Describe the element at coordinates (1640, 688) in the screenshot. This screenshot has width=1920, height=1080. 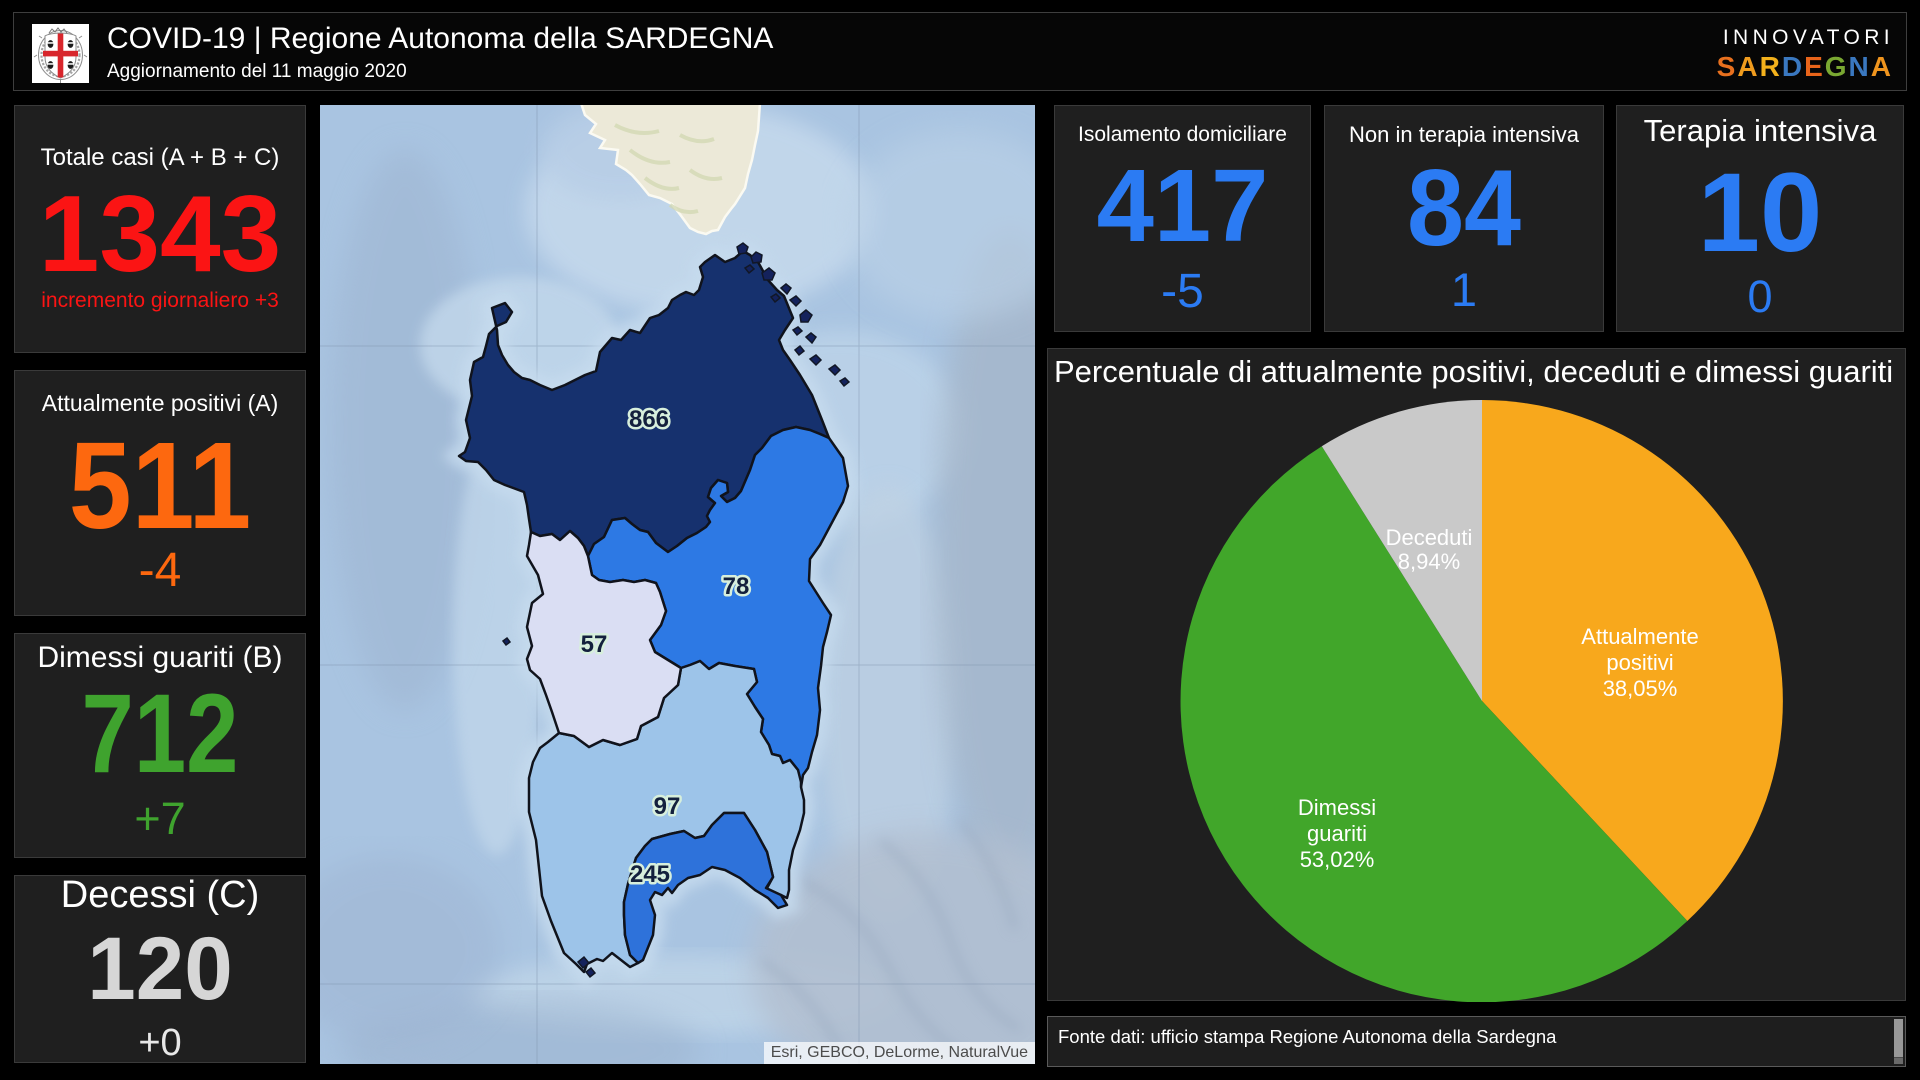
I see `svg-text: 38,05%` at that location.